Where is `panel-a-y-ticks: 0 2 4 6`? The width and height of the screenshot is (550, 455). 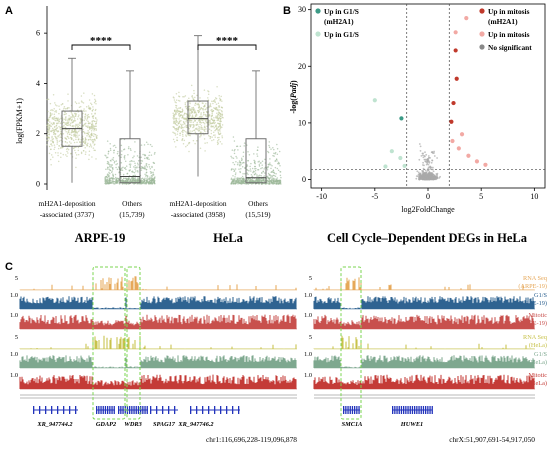
panel-a-y-ticks: 0 2 4 6 is located at coordinates (41, 109).